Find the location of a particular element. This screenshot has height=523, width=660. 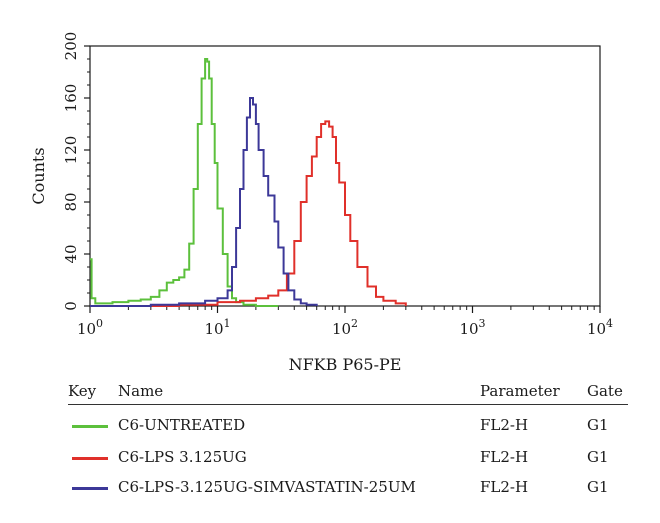

legend-row: C6-LPS-3.125UG-SIMVASTATIN-25UM FL2-H G1 is located at coordinates (348, 489).